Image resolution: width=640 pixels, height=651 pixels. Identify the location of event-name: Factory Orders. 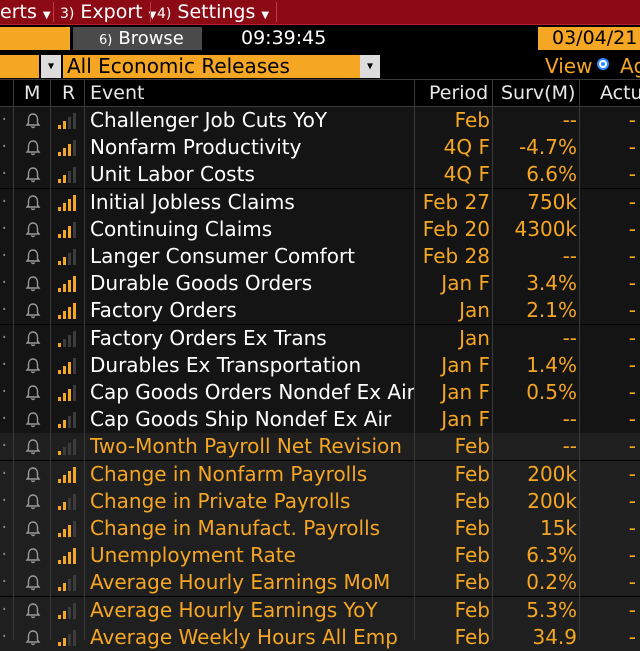
(163, 310).